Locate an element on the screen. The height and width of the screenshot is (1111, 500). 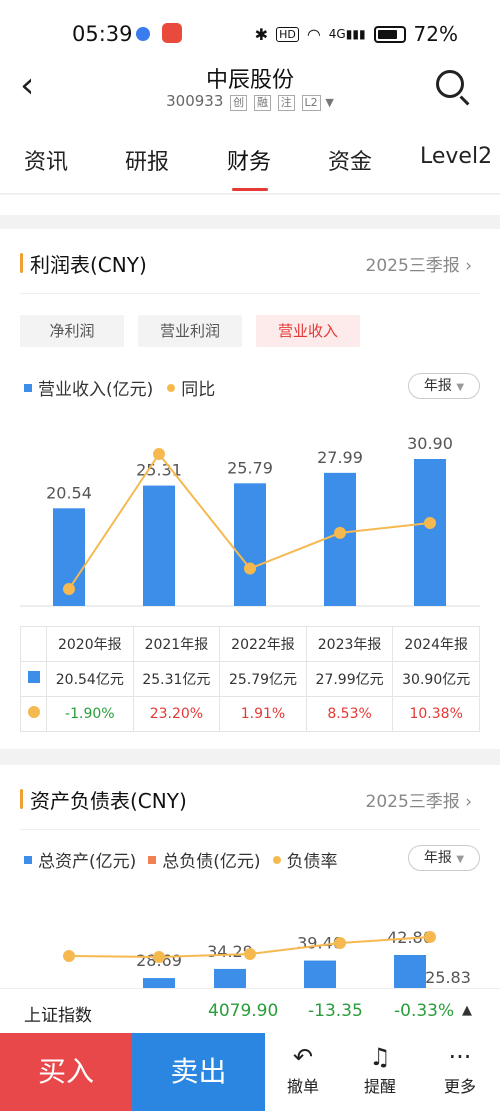
profit-period-select: 年报 ▼ is located at coordinates (444, 386).